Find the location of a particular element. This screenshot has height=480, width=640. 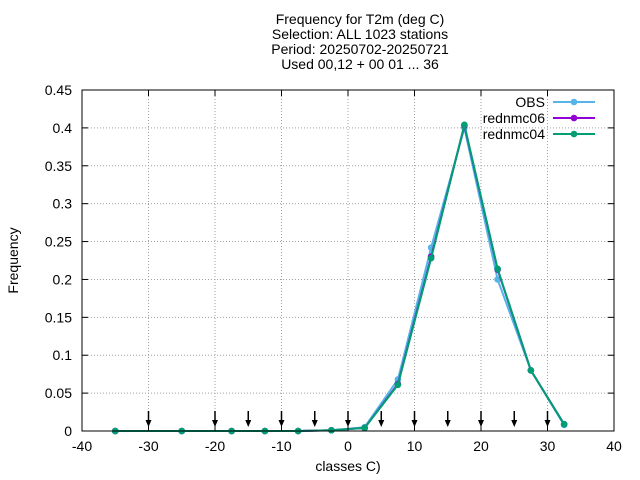

x-axis-label: classes C) is located at coordinates (347, 466).